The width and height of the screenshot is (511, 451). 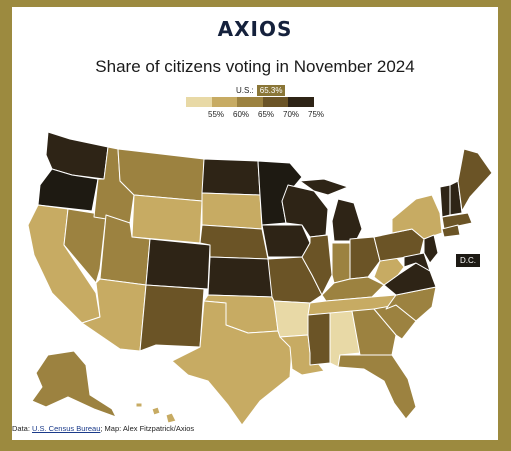 I want to click on us-average-label: U.S.:, so click(x=245, y=90).